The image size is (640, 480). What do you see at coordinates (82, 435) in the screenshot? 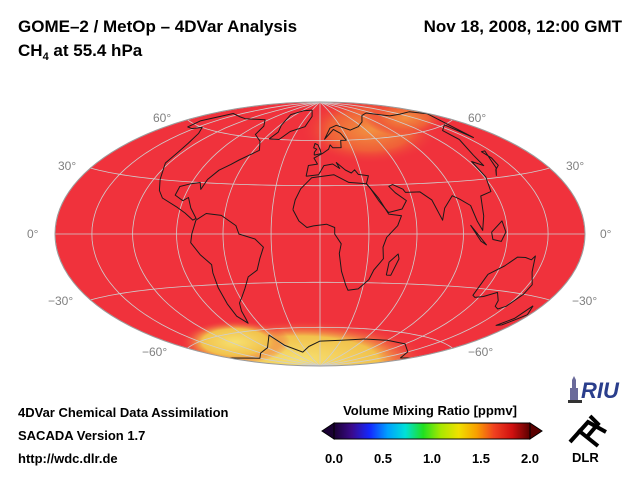
I see `footer-line-2: SACADA Version 1.7` at bounding box center [82, 435].